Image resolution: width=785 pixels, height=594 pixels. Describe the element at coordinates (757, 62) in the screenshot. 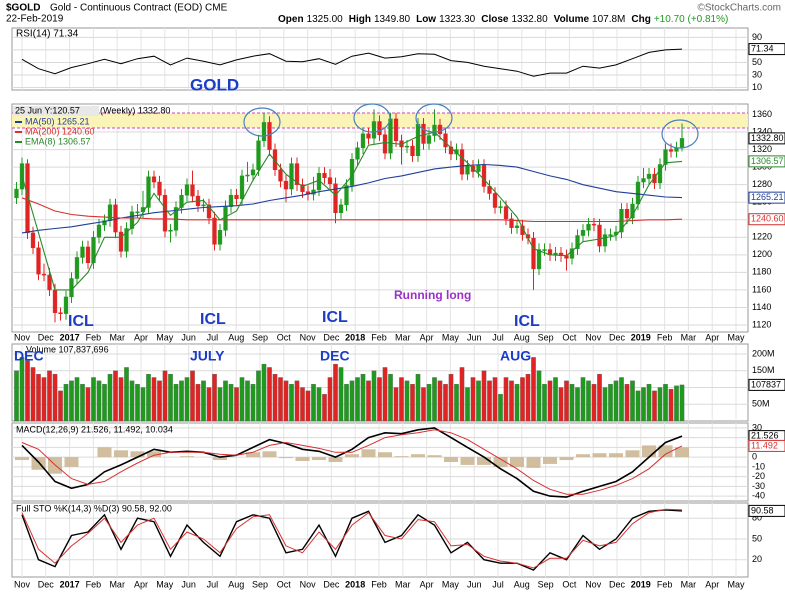

I see `y-tick-label: 50` at that location.